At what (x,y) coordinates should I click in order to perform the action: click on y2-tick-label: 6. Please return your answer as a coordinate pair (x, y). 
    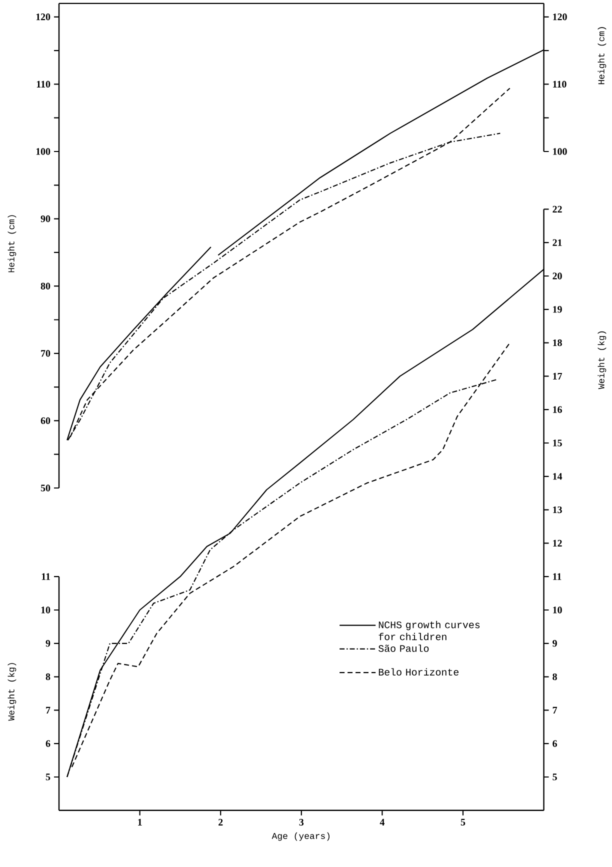
    Looking at the image, I should click on (554, 743).